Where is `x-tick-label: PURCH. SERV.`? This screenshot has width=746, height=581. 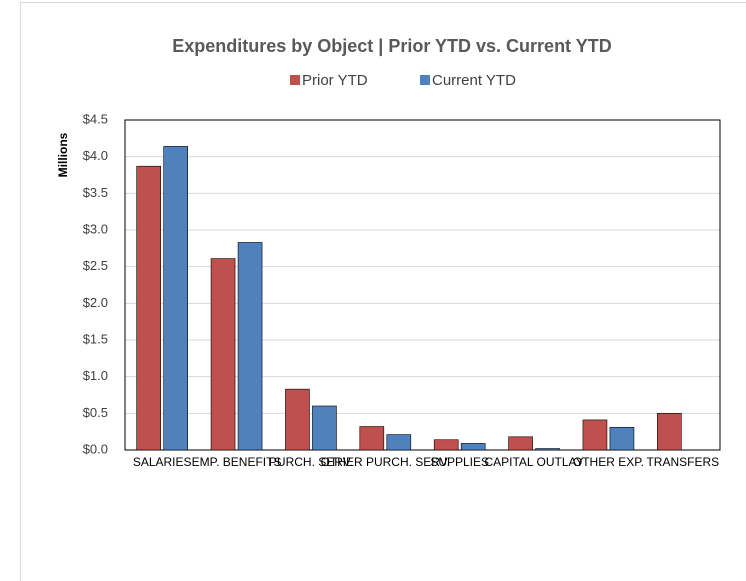 x-tick-label: PURCH. SERV. is located at coordinates (311, 462).